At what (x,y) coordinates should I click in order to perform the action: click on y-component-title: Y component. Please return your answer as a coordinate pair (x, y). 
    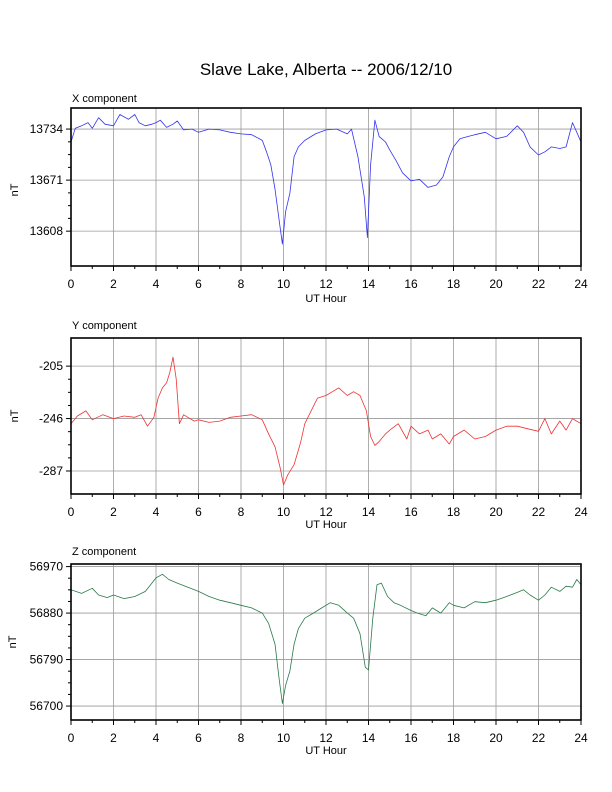
    Looking at the image, I should click on (104, 326).